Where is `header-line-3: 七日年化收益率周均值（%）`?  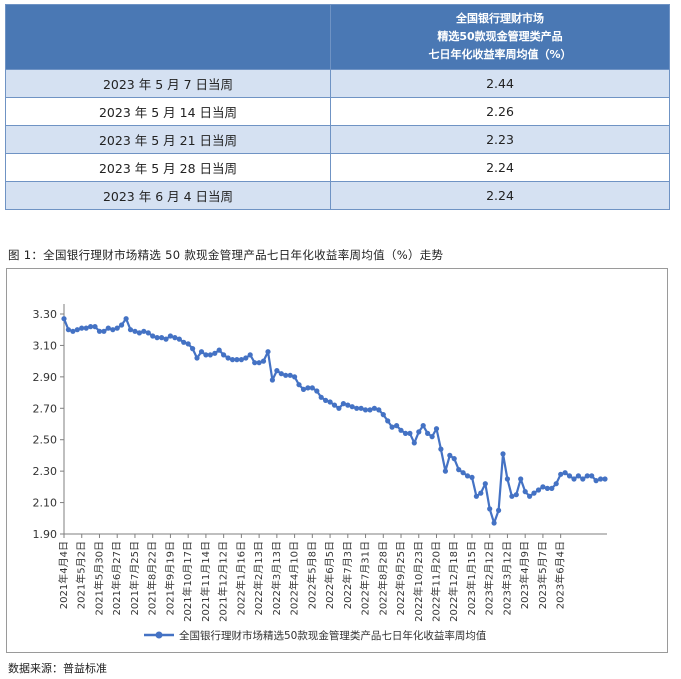
header-line-3: 七日年化收益率周均值（%） is located at coordinates (500, 54).